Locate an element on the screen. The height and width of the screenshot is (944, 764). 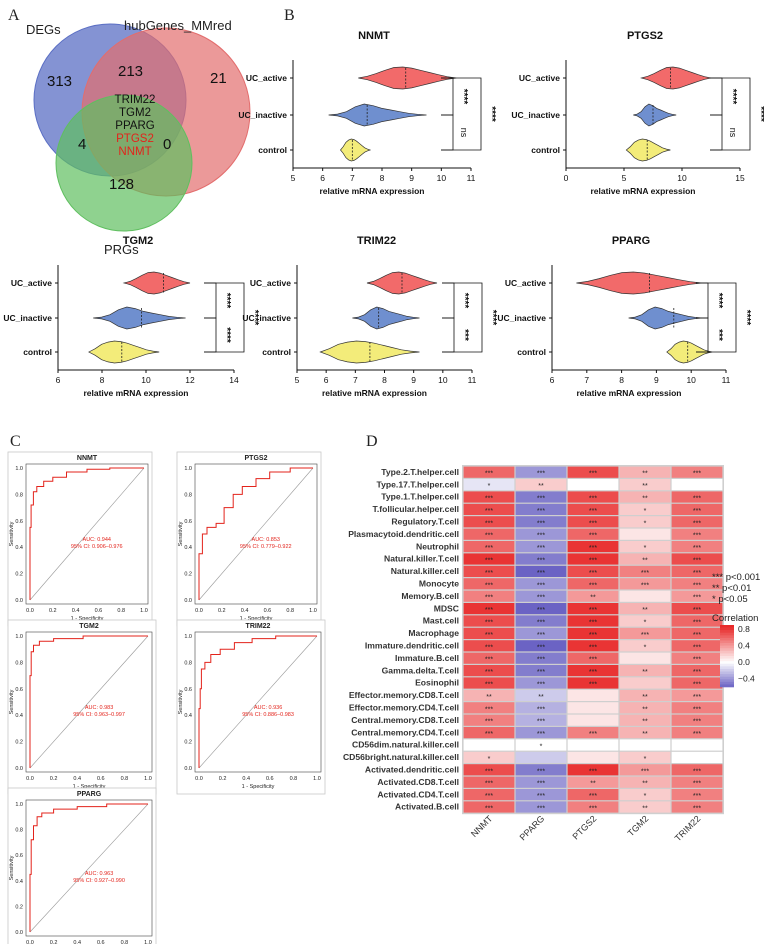
heatmap-row-label: MDSC is located at coordinates (446, 608).